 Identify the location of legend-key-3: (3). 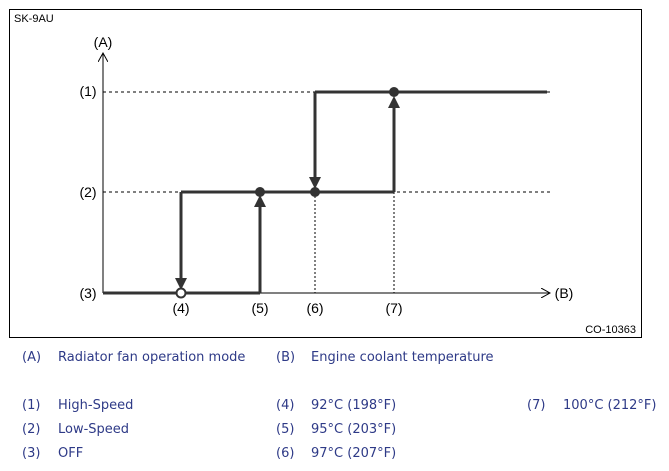
(31, 453).